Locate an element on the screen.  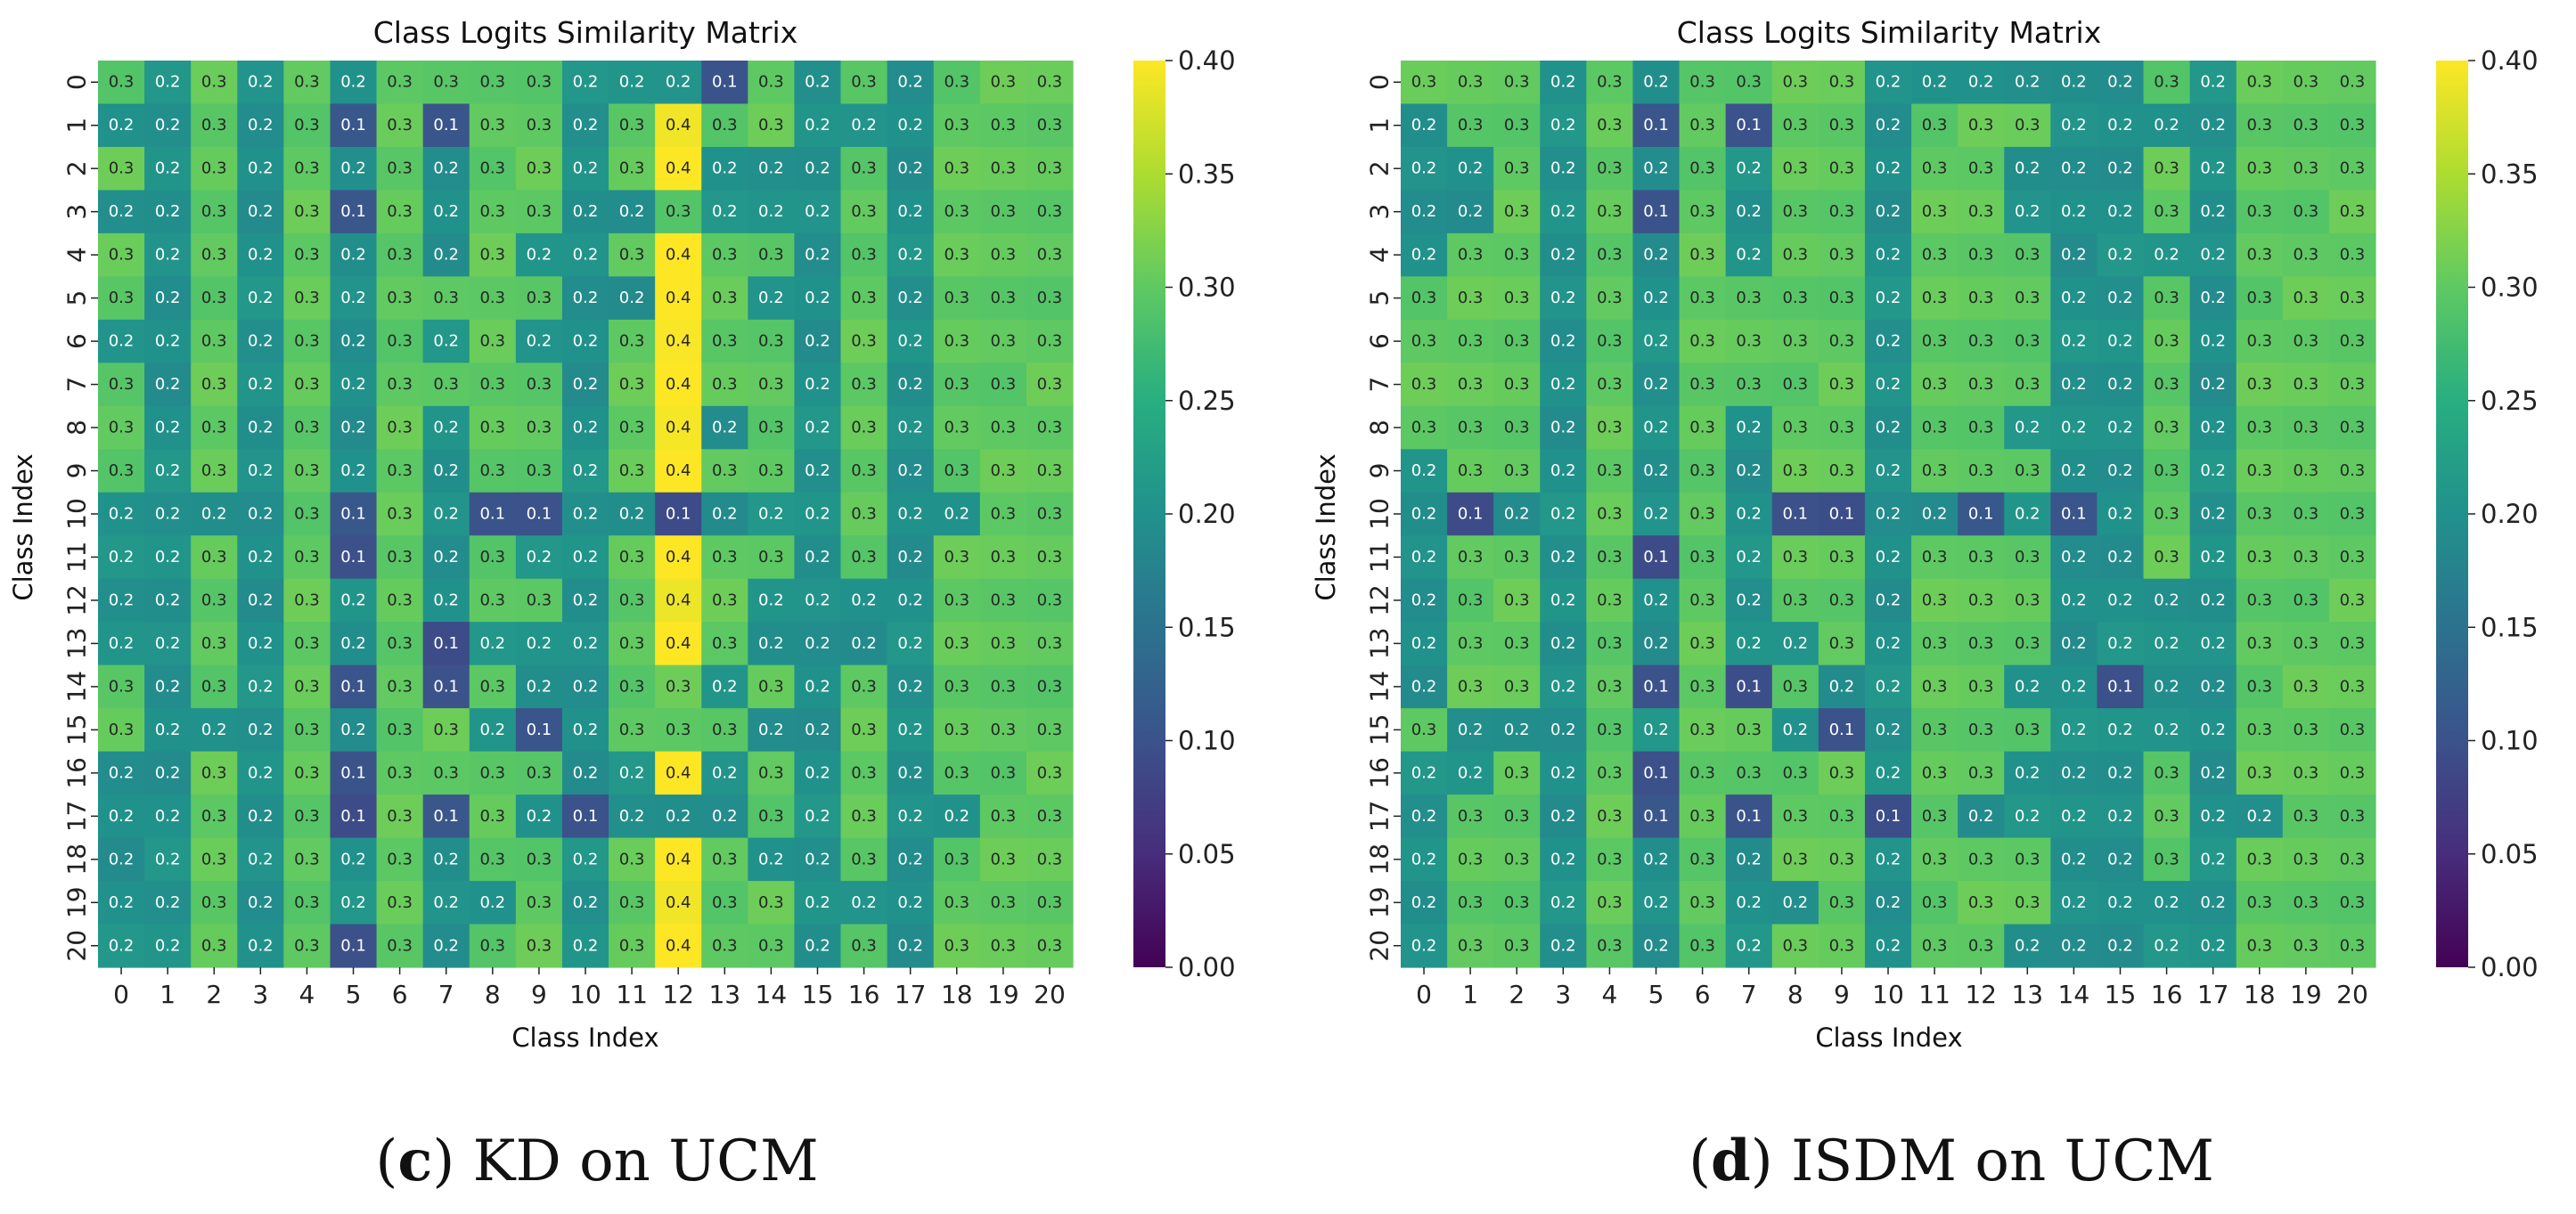
x-tick-label: 0 is located at coordinates (1424, 994).